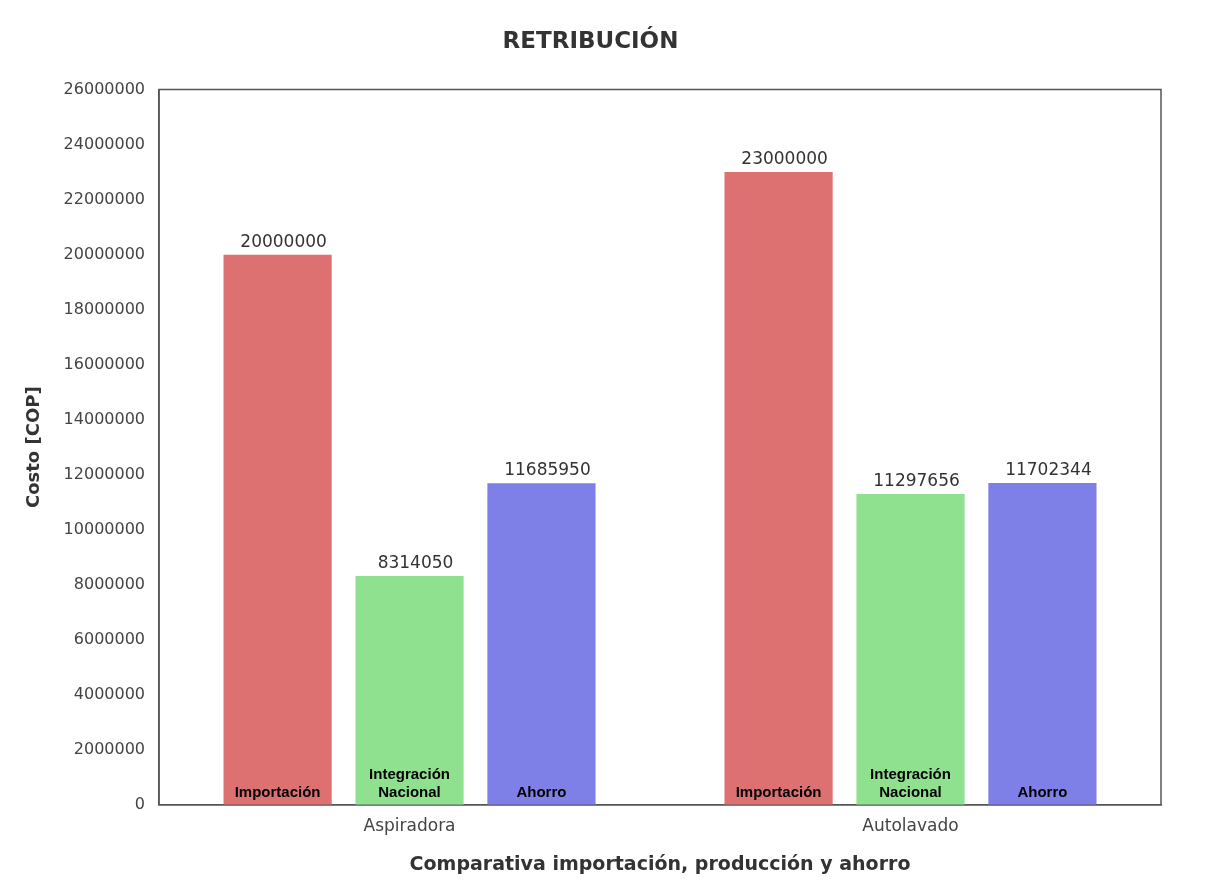  What do you see at coordinates (409, 782) in the screenshot?
I see `series-label: Integración Nacional` at bounding box center [409, 782].